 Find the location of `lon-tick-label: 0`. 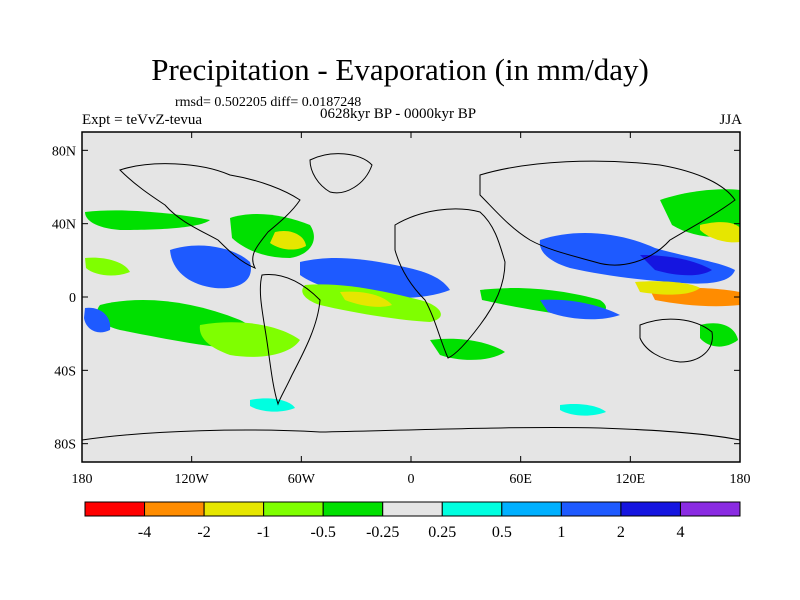

lon-tick-label: 0 is located at coordinates (411, 479).